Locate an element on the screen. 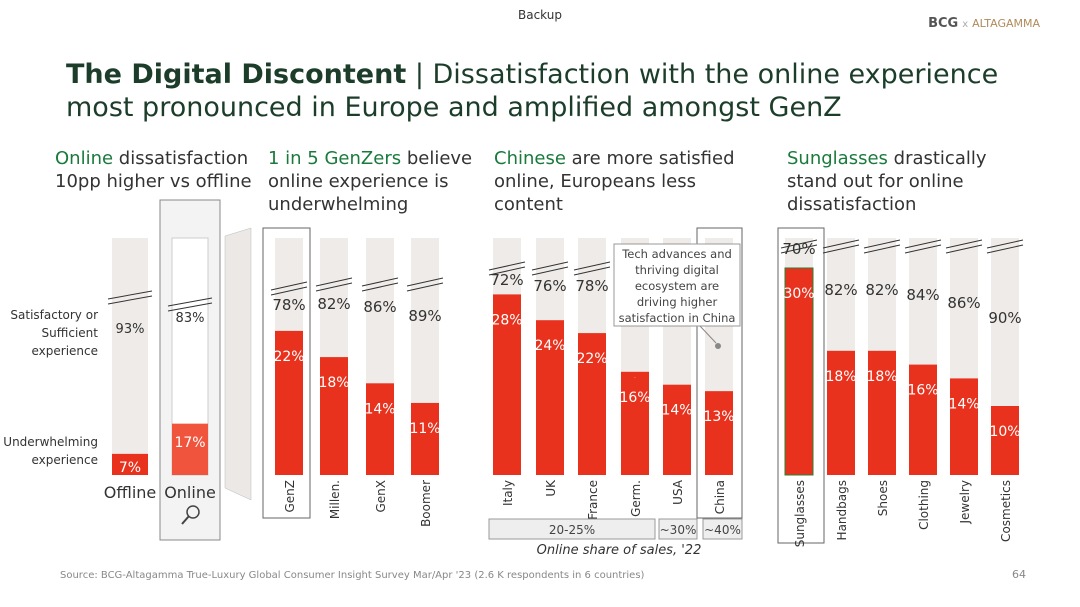  data-label-underwhelming: 30% is located at coordinates (798, 294).